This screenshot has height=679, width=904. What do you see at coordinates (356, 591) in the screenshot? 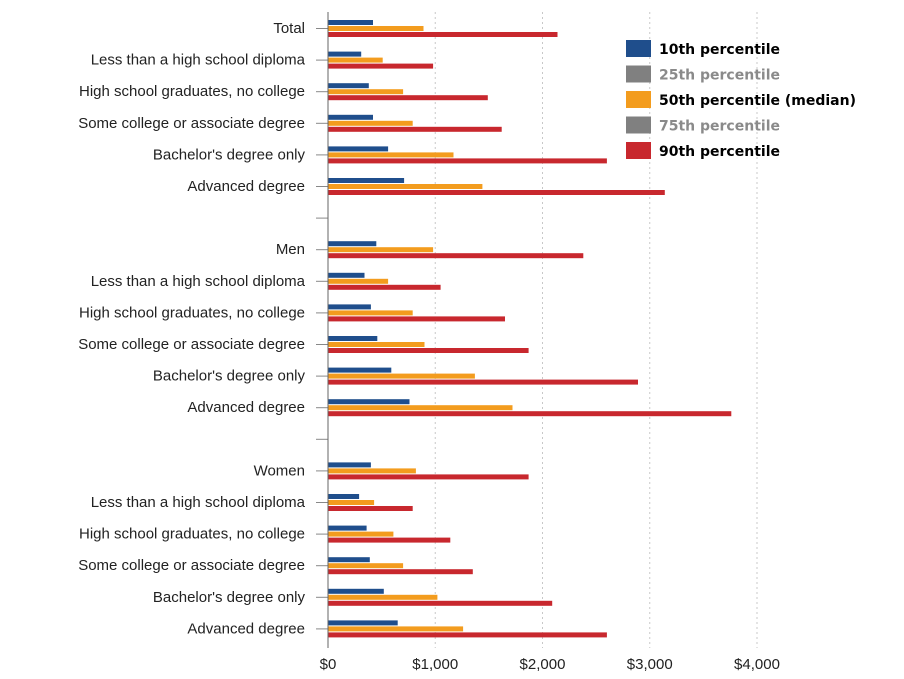
I see `bar-row18-series0` at bounding box center [356, 591].